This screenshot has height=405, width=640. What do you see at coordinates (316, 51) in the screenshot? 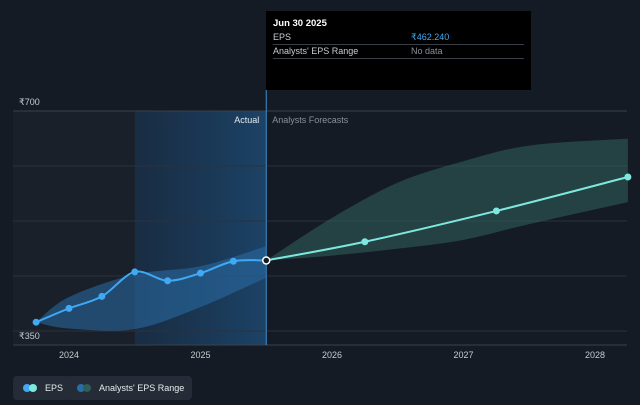
I see `tooltip-label-range: Analysts' EPS Range` at bounding box center [316, 51].